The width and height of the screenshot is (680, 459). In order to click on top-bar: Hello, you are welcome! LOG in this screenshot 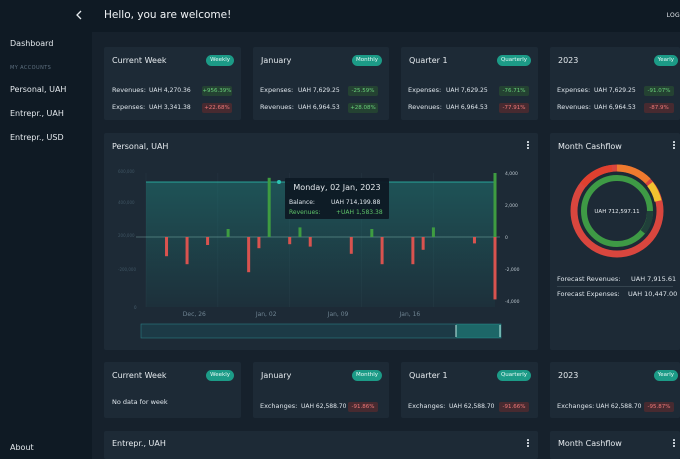, I will do `click(386, 16)`.